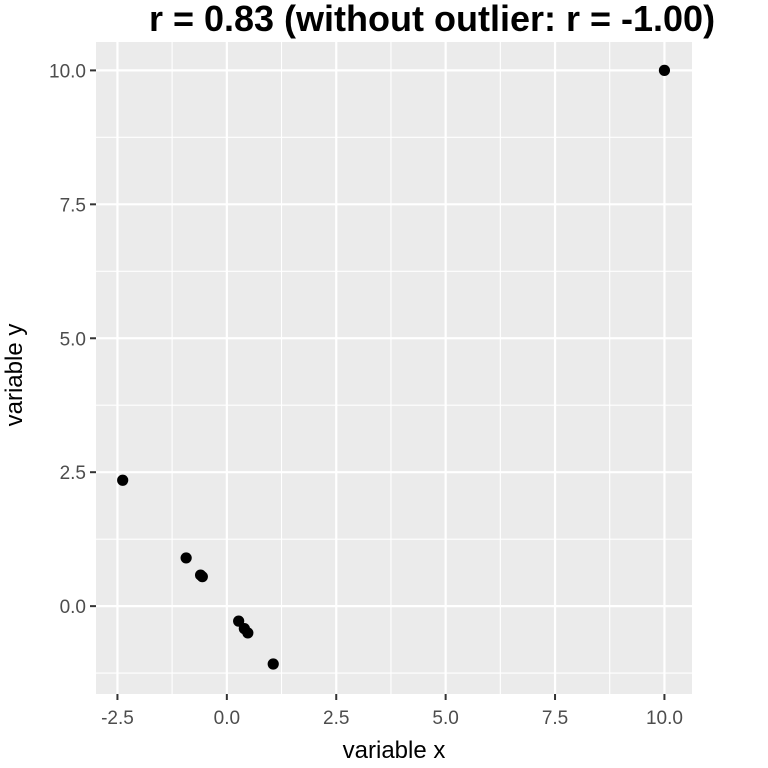  Describe the element at coordinates (394, 750) in the screenshot. I see `x-axis-title: variable x` at that location.